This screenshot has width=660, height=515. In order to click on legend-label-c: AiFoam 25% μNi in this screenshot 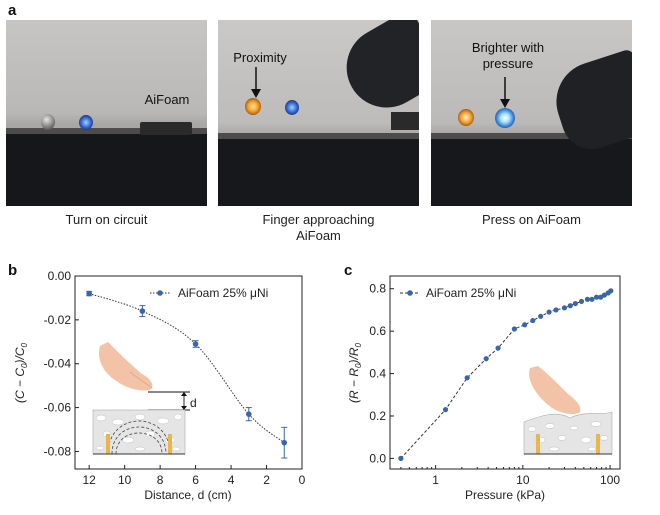, I will do `click(471, 293)`.